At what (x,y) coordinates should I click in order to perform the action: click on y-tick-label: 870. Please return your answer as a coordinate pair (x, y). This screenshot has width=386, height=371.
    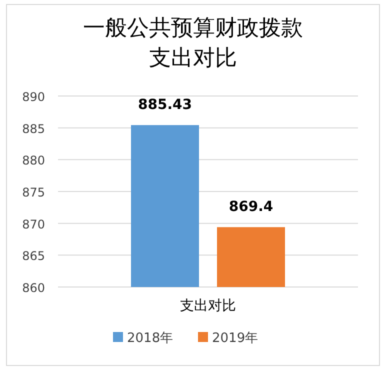
    Looking at the image, I should click on (33, 224).